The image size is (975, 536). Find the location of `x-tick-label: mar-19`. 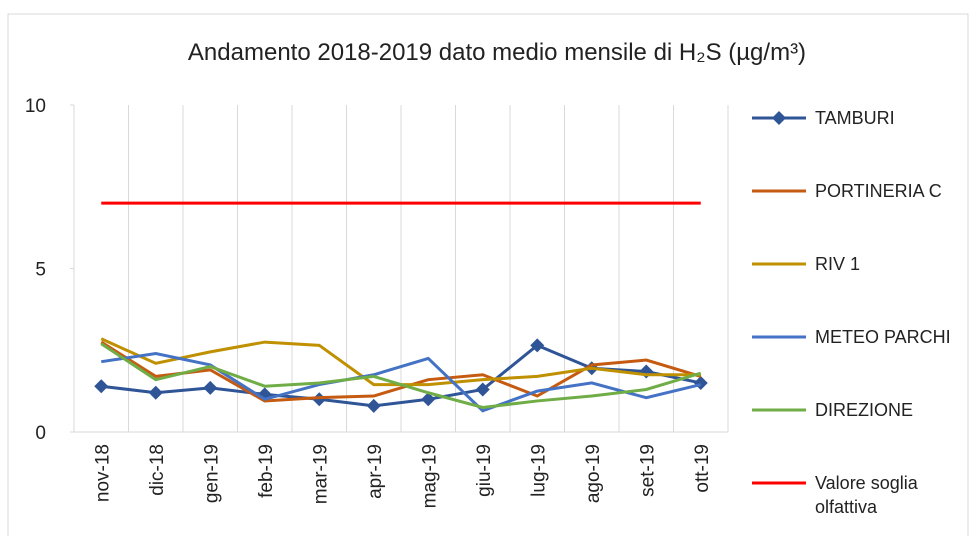

x-tick-label: mar-19 is located at coordinates (320, 474).